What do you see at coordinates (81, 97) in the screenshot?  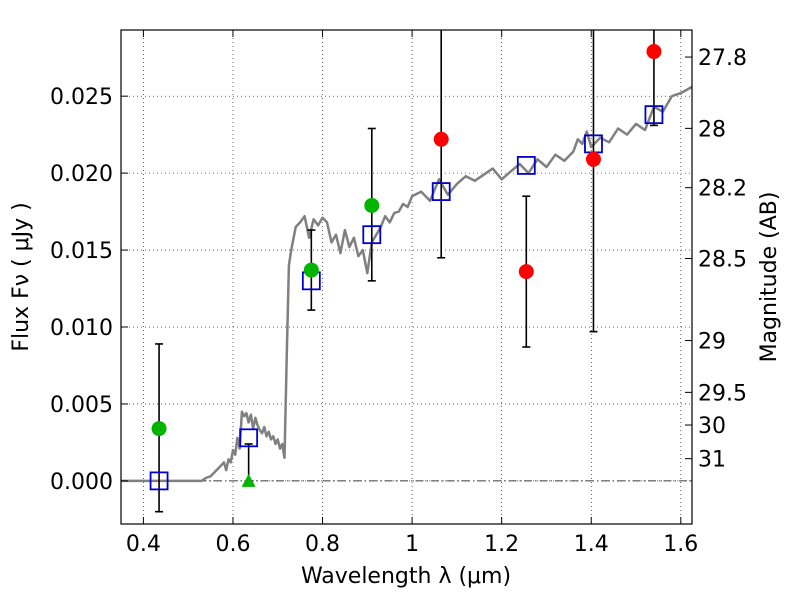 I see `y-tick-label: 0.025` at bounding box center [81, 97].